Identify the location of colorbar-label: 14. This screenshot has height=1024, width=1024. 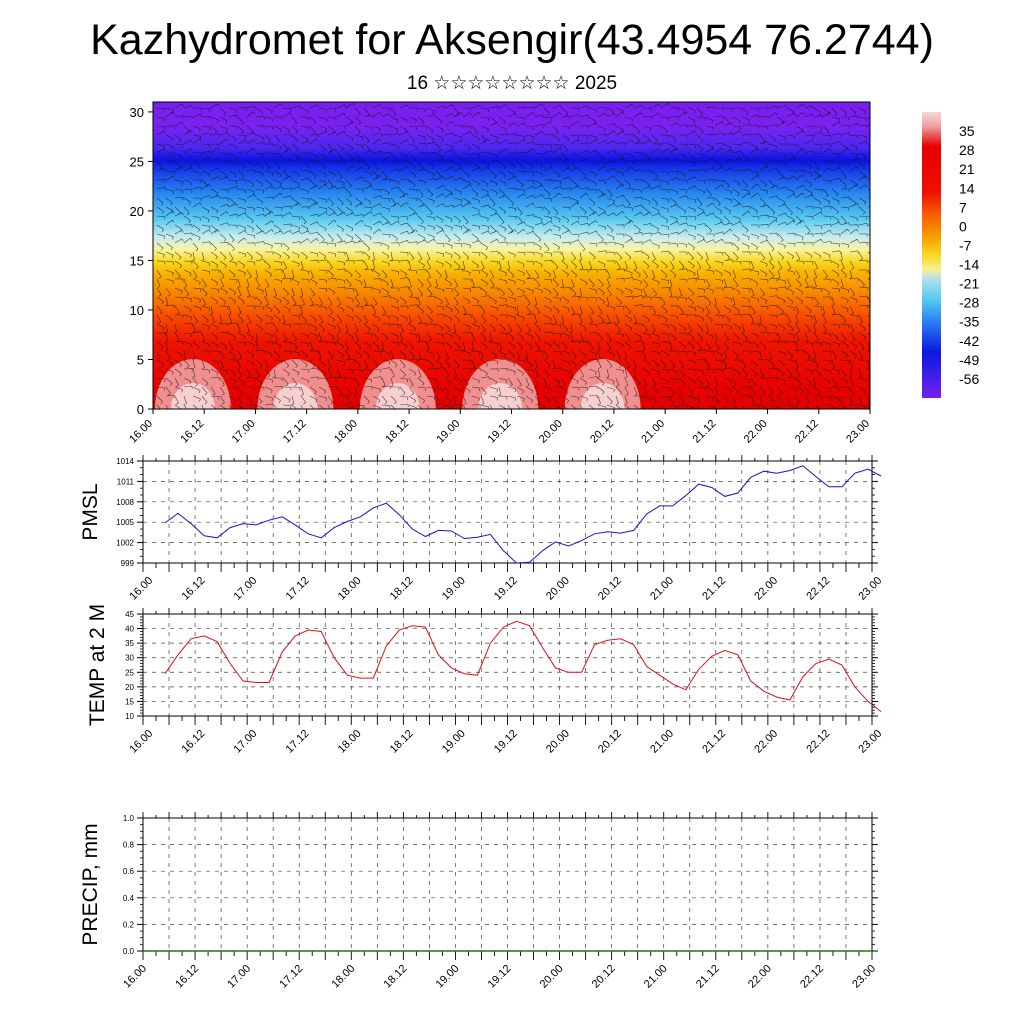
(967, 188).